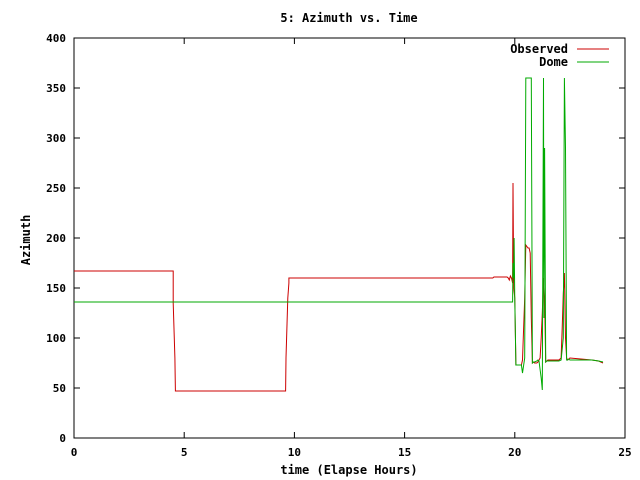 The image size is (640, 480). Describe the element at coordinates (404, 452) in the screenshot. I see `x-tick-label: 15` at that location.